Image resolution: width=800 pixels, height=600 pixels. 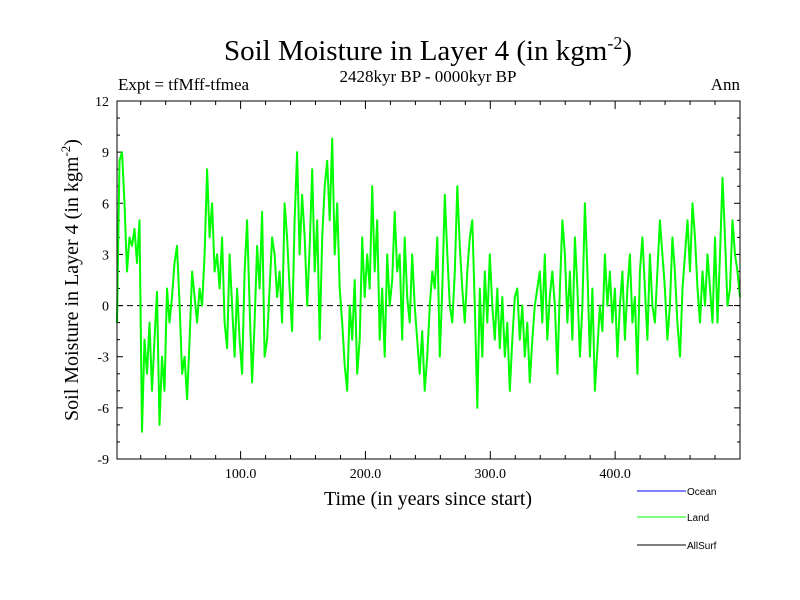 What do you see at coordinates (184, 84) in the screenshot?
I see `subtitle-experiment: Expt = tfMff-tfmea` at bounding box center [184, 84].